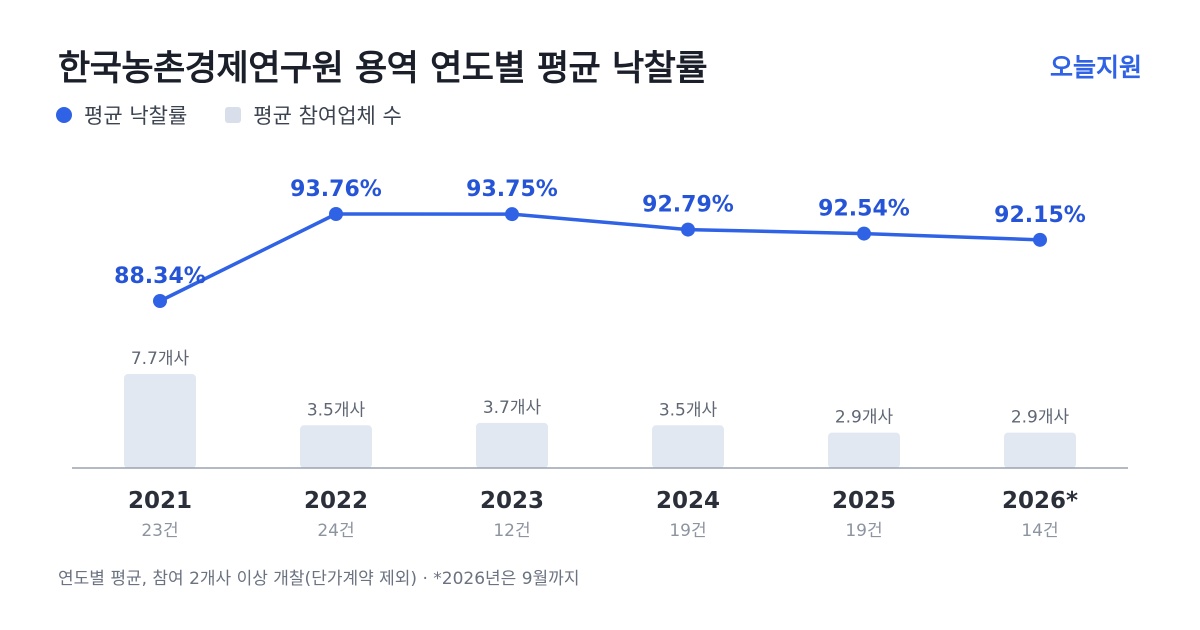  Describe the element at coordinates (688, 205) in the screenshot. I see `rate-data-label: 92.79%` at that location.